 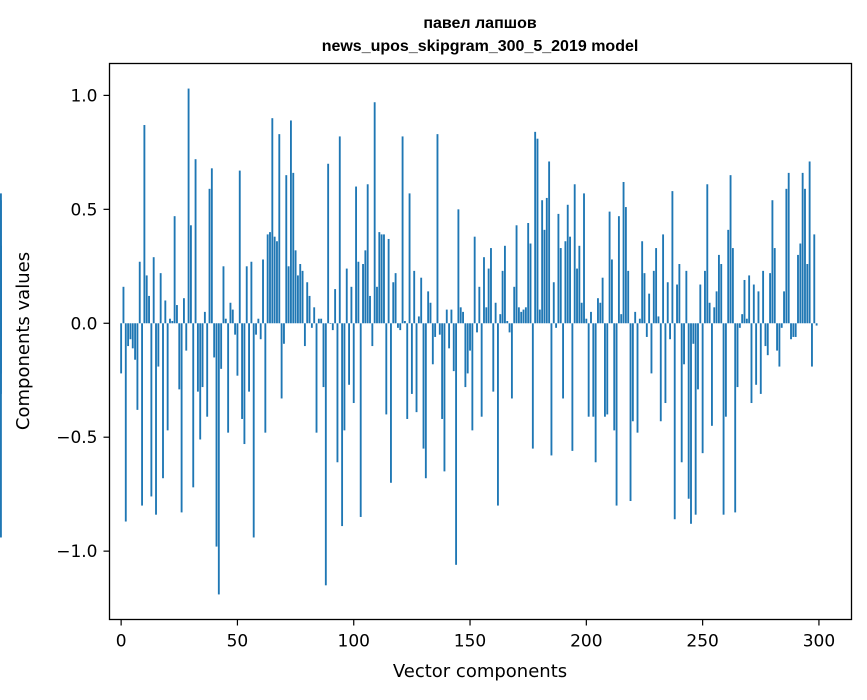 I want to click on x-tick-label: 0, so click(x=121, y=642).